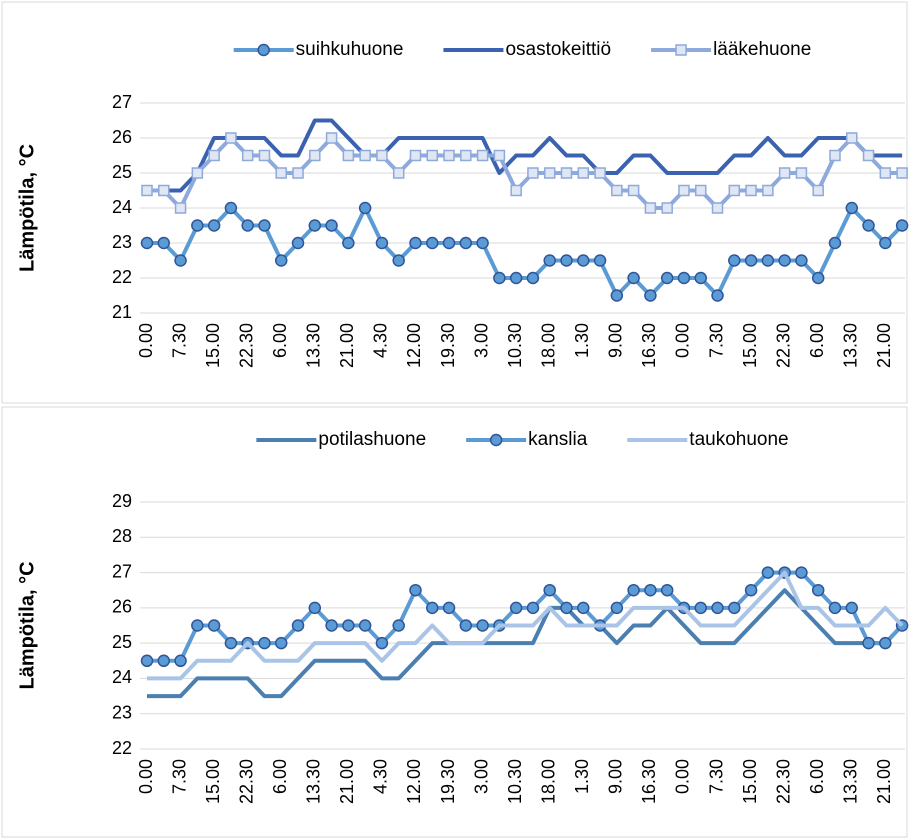 This screenshot has width=913, height=839. What do you see at coordinates (122, 677) in the screenshot?
I see `y-tick-label: 24` at bounding box center [122, 677].